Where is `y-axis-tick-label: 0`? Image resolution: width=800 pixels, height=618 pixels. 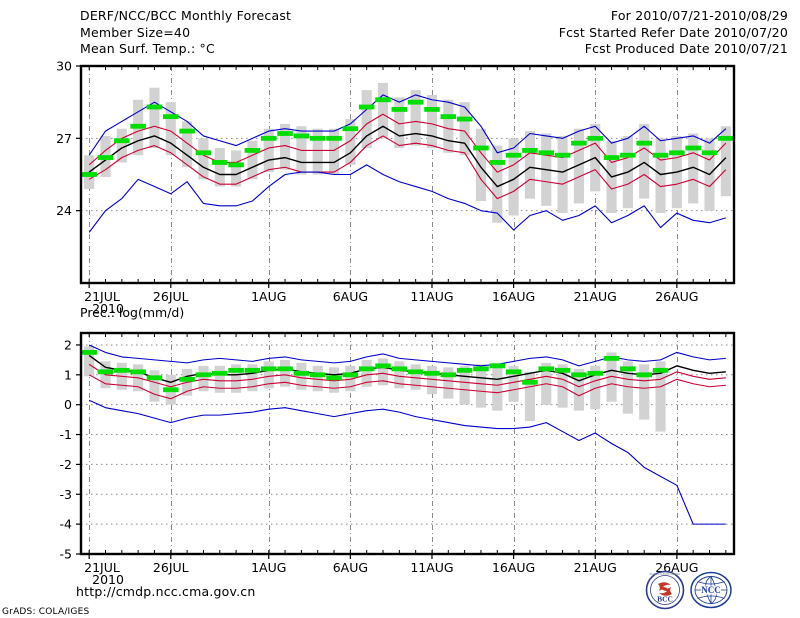
y-axis-tick-label: 0 is located at coordinates (68, 404).